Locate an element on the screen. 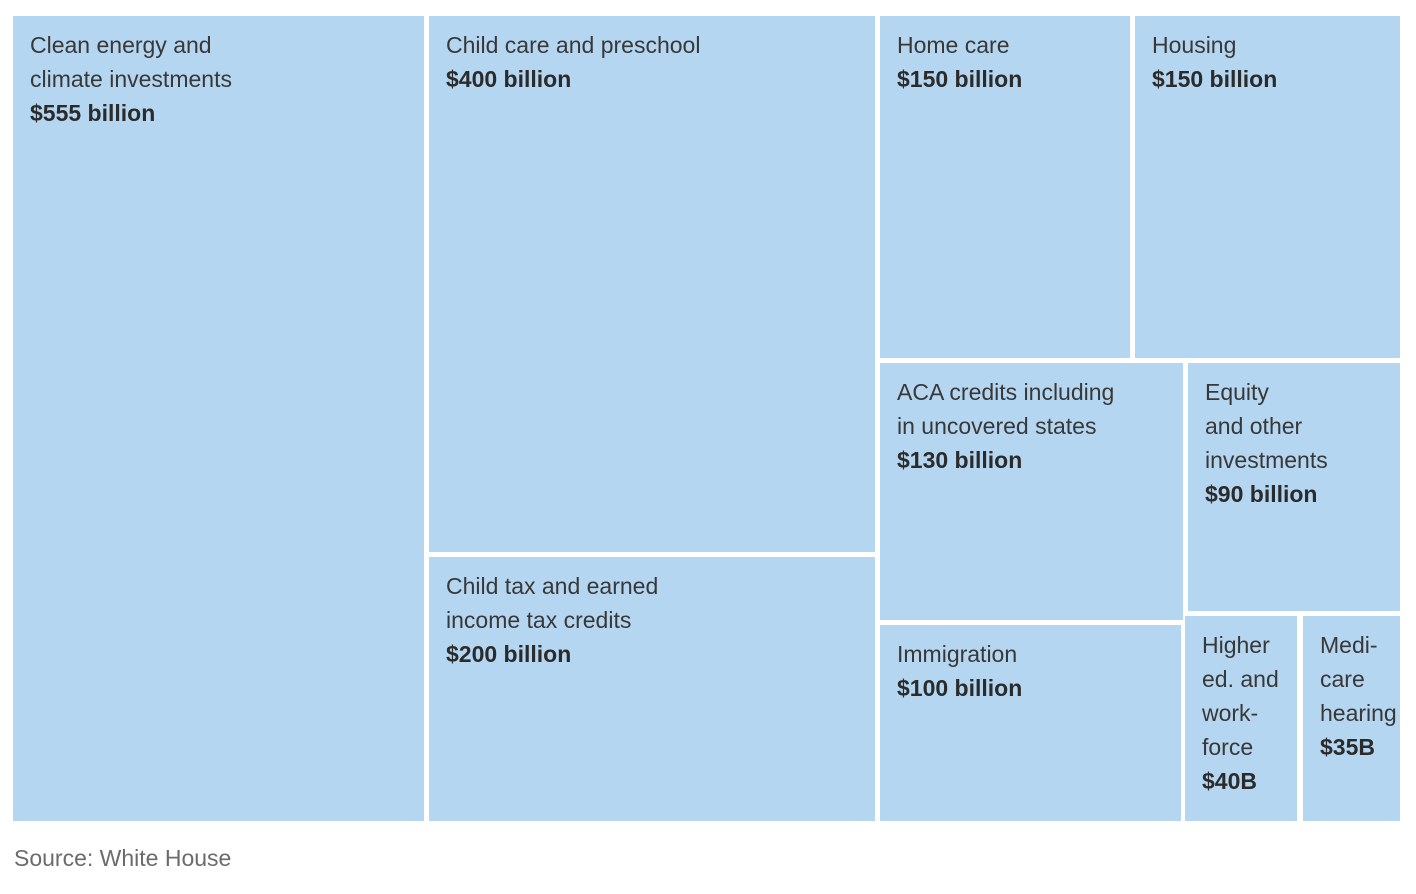 The height and width of the screenshot is (894, 1416). treemap-cell-medicare-hearing: Medi- care hearing $35B is located at coordinates (1351, 718).